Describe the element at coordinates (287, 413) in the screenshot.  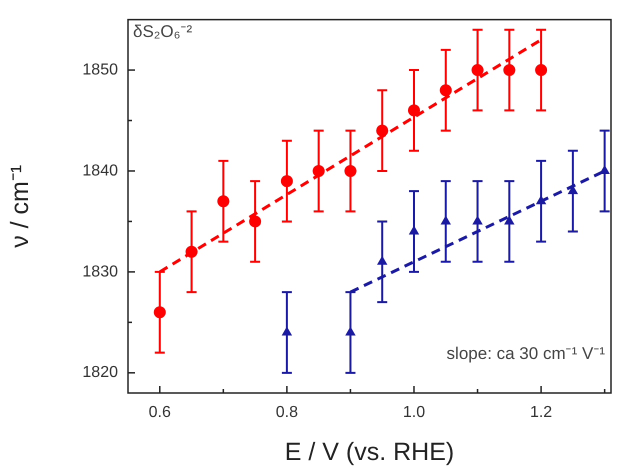
I see `x-tick-label: 0.8` at that location.